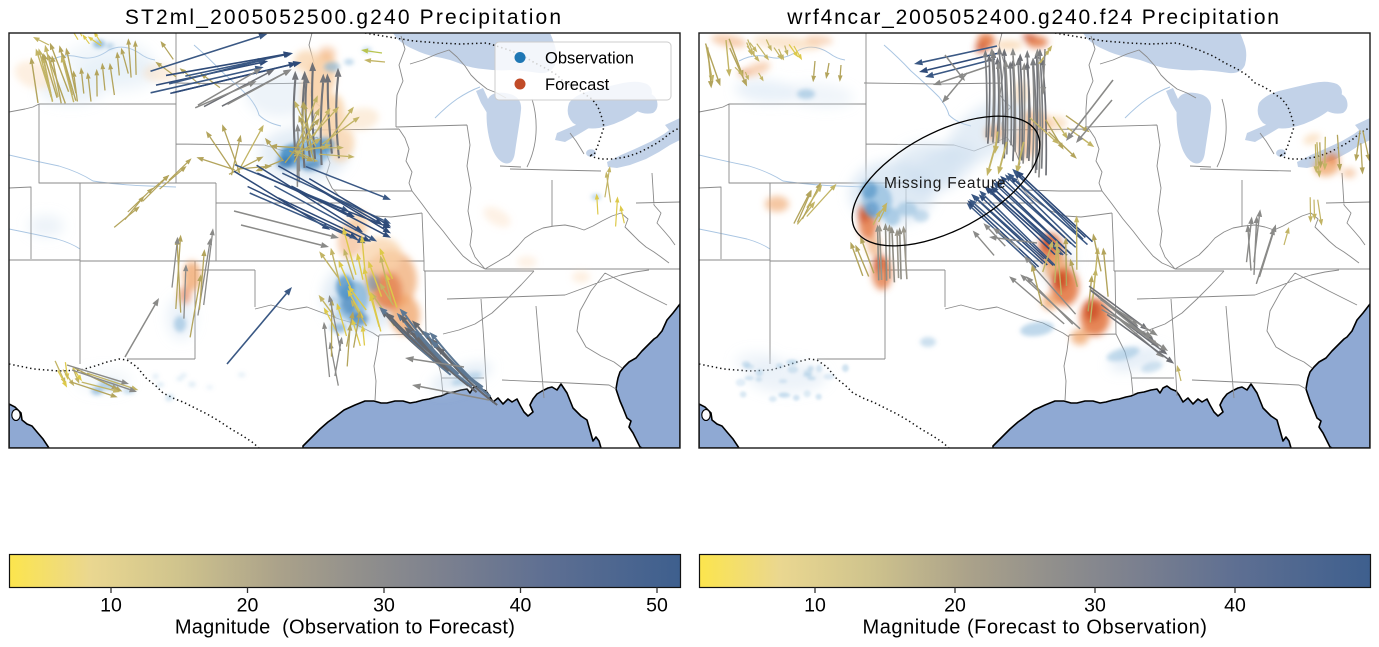 This screenshot has height=647, width=1379. I want to click on svg-text:Magnitude (Observation to For: Magnitude (Observation to Forecast), so click(345, 628).